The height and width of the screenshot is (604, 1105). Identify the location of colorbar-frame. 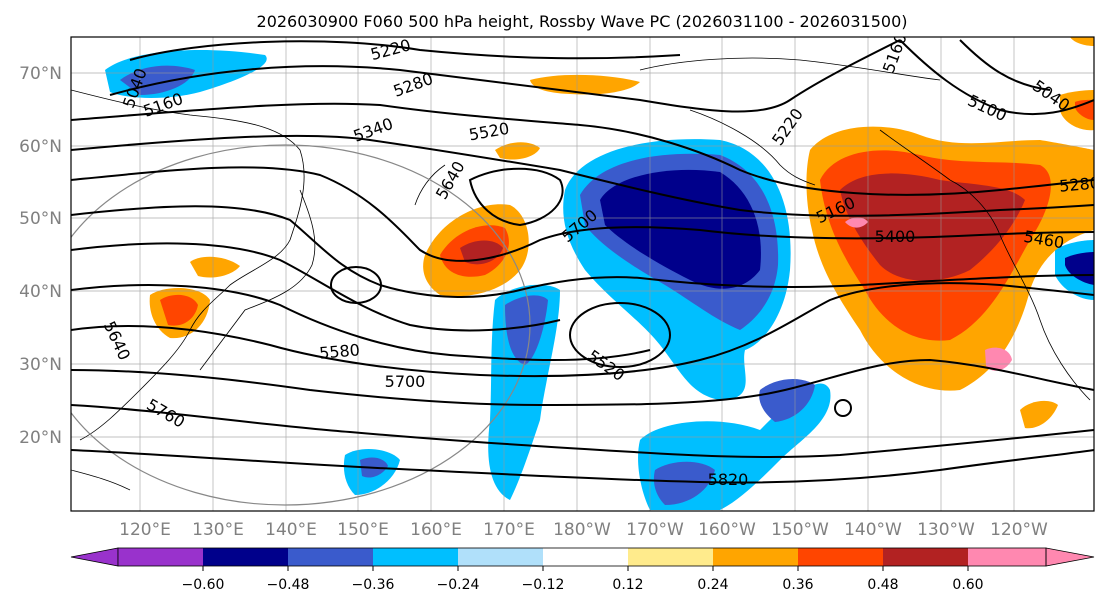
(582, 557).